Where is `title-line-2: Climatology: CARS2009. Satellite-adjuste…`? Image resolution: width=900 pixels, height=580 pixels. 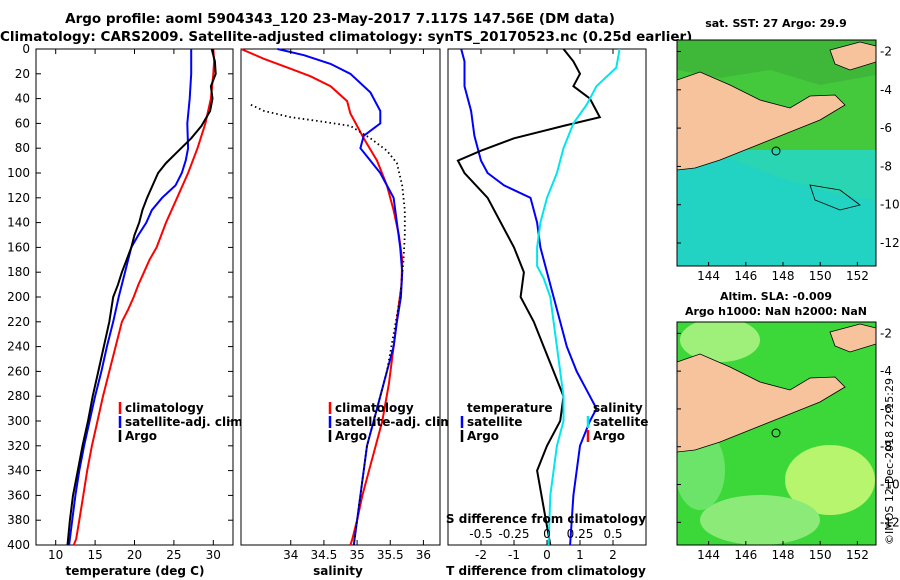
title-line-2: Climatology: CARS2009. Satellite-adjuste… is located at coordinates (346, 37).